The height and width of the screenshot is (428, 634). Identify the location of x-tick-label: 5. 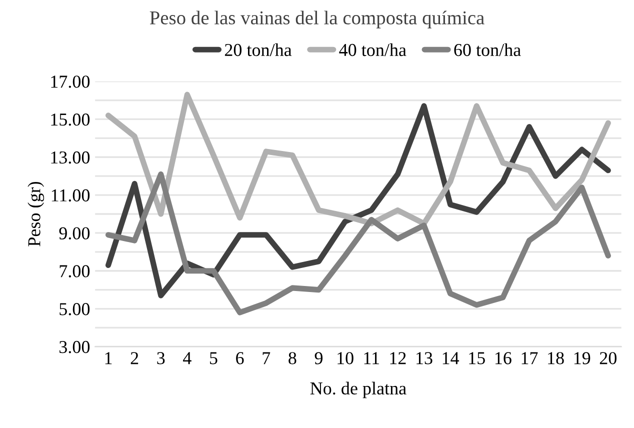
(214, 358).